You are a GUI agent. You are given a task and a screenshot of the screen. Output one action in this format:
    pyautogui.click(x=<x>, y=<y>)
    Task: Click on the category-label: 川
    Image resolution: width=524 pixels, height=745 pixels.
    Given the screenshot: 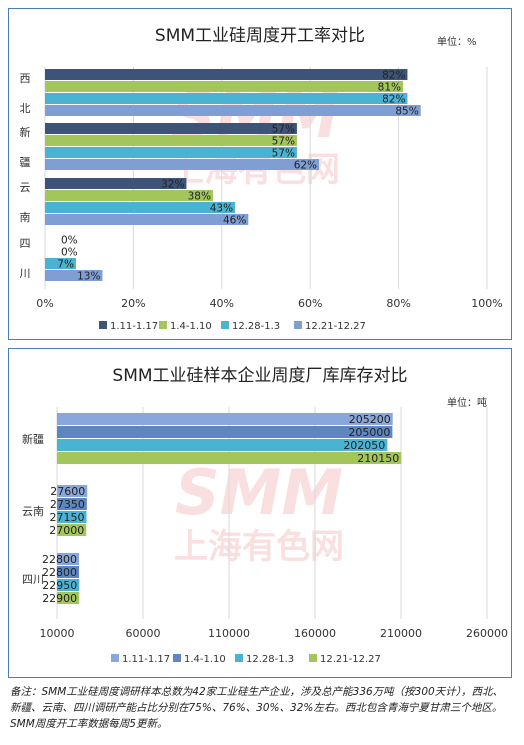 What is the action you would take?
    pyautogui.click(x=25, y=273)
    